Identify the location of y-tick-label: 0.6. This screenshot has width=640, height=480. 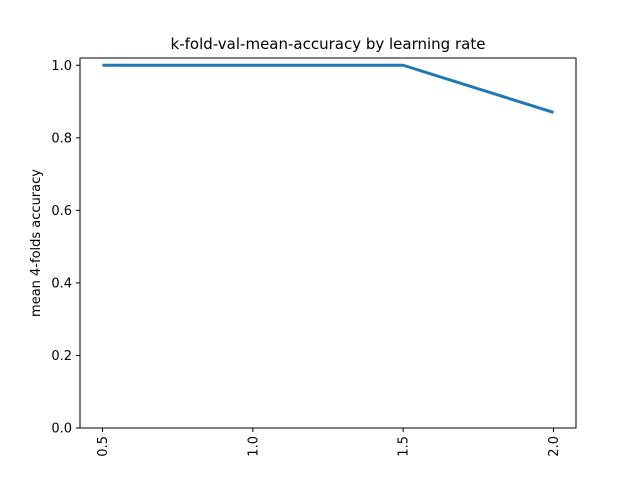
(61, 211).